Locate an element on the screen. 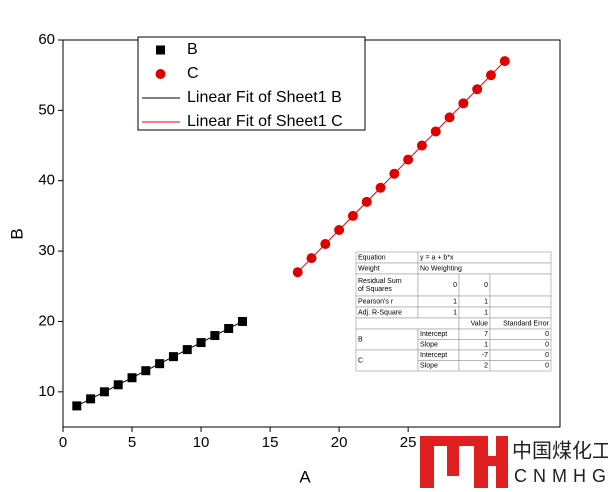 This screenshot has height=492, width=608. table-text: C is located at coordinates (360, 360).